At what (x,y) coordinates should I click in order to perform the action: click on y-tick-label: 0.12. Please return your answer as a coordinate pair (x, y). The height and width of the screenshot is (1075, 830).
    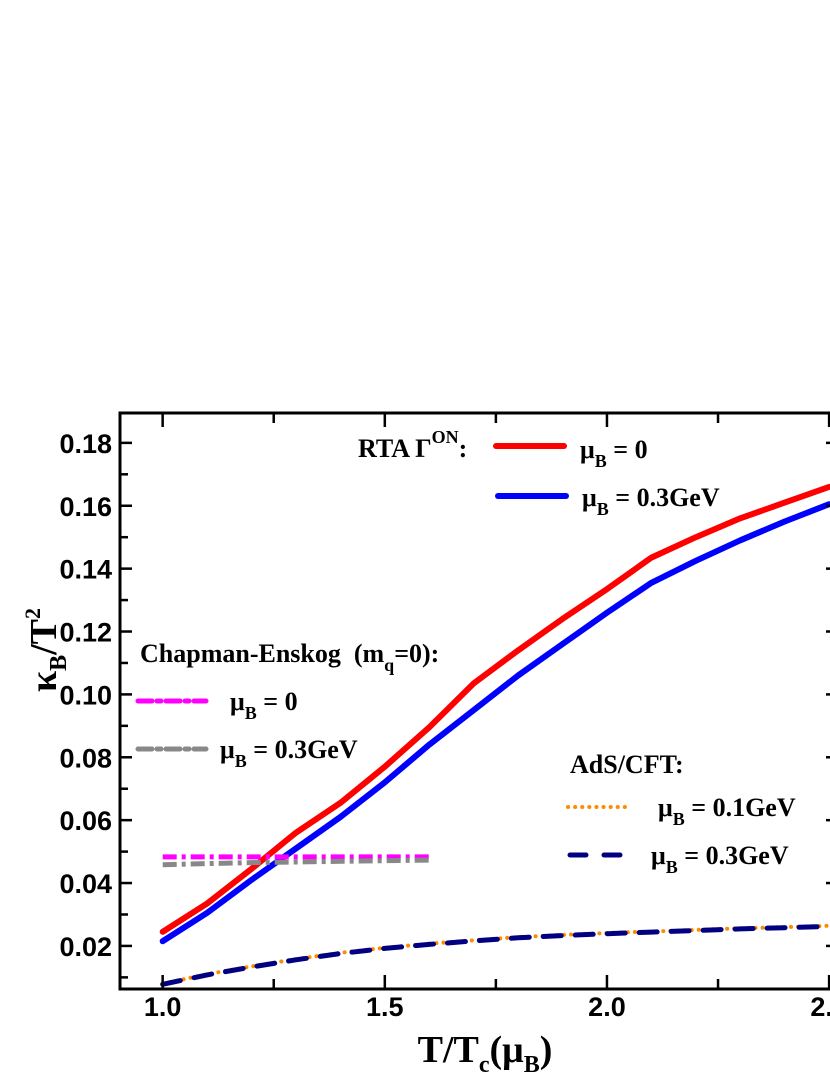
    Looking at the image, I should click on (85, 633).